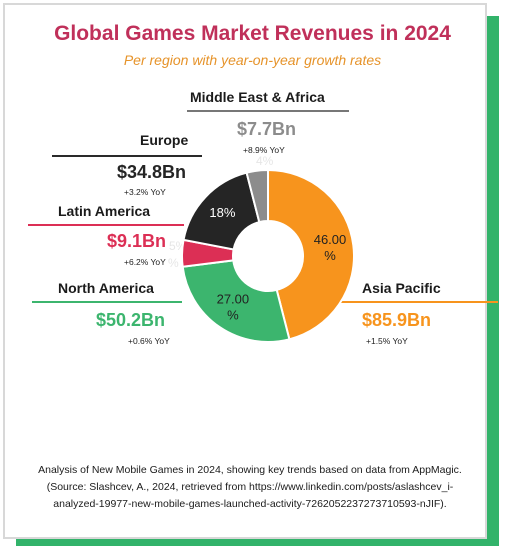  I want to click on rule-latam, so click(106, 225).